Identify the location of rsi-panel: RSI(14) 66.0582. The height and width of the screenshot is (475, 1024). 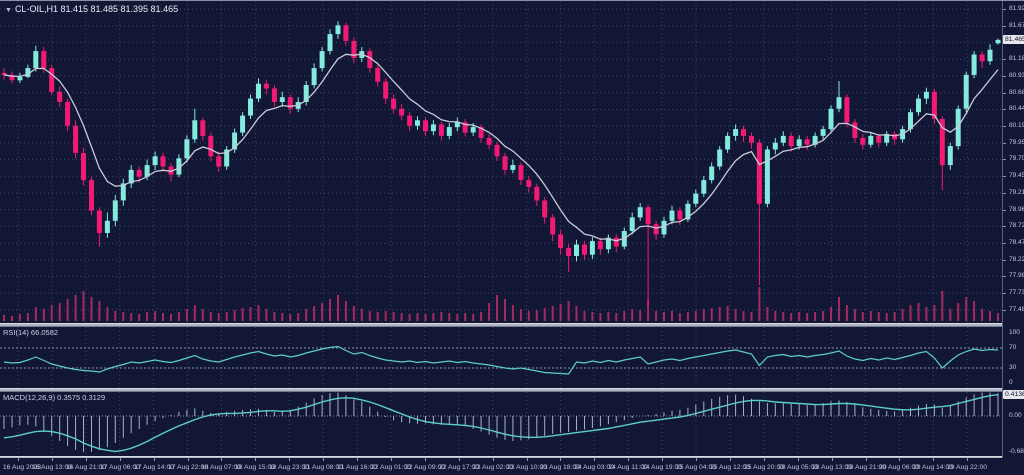
(501, 357).